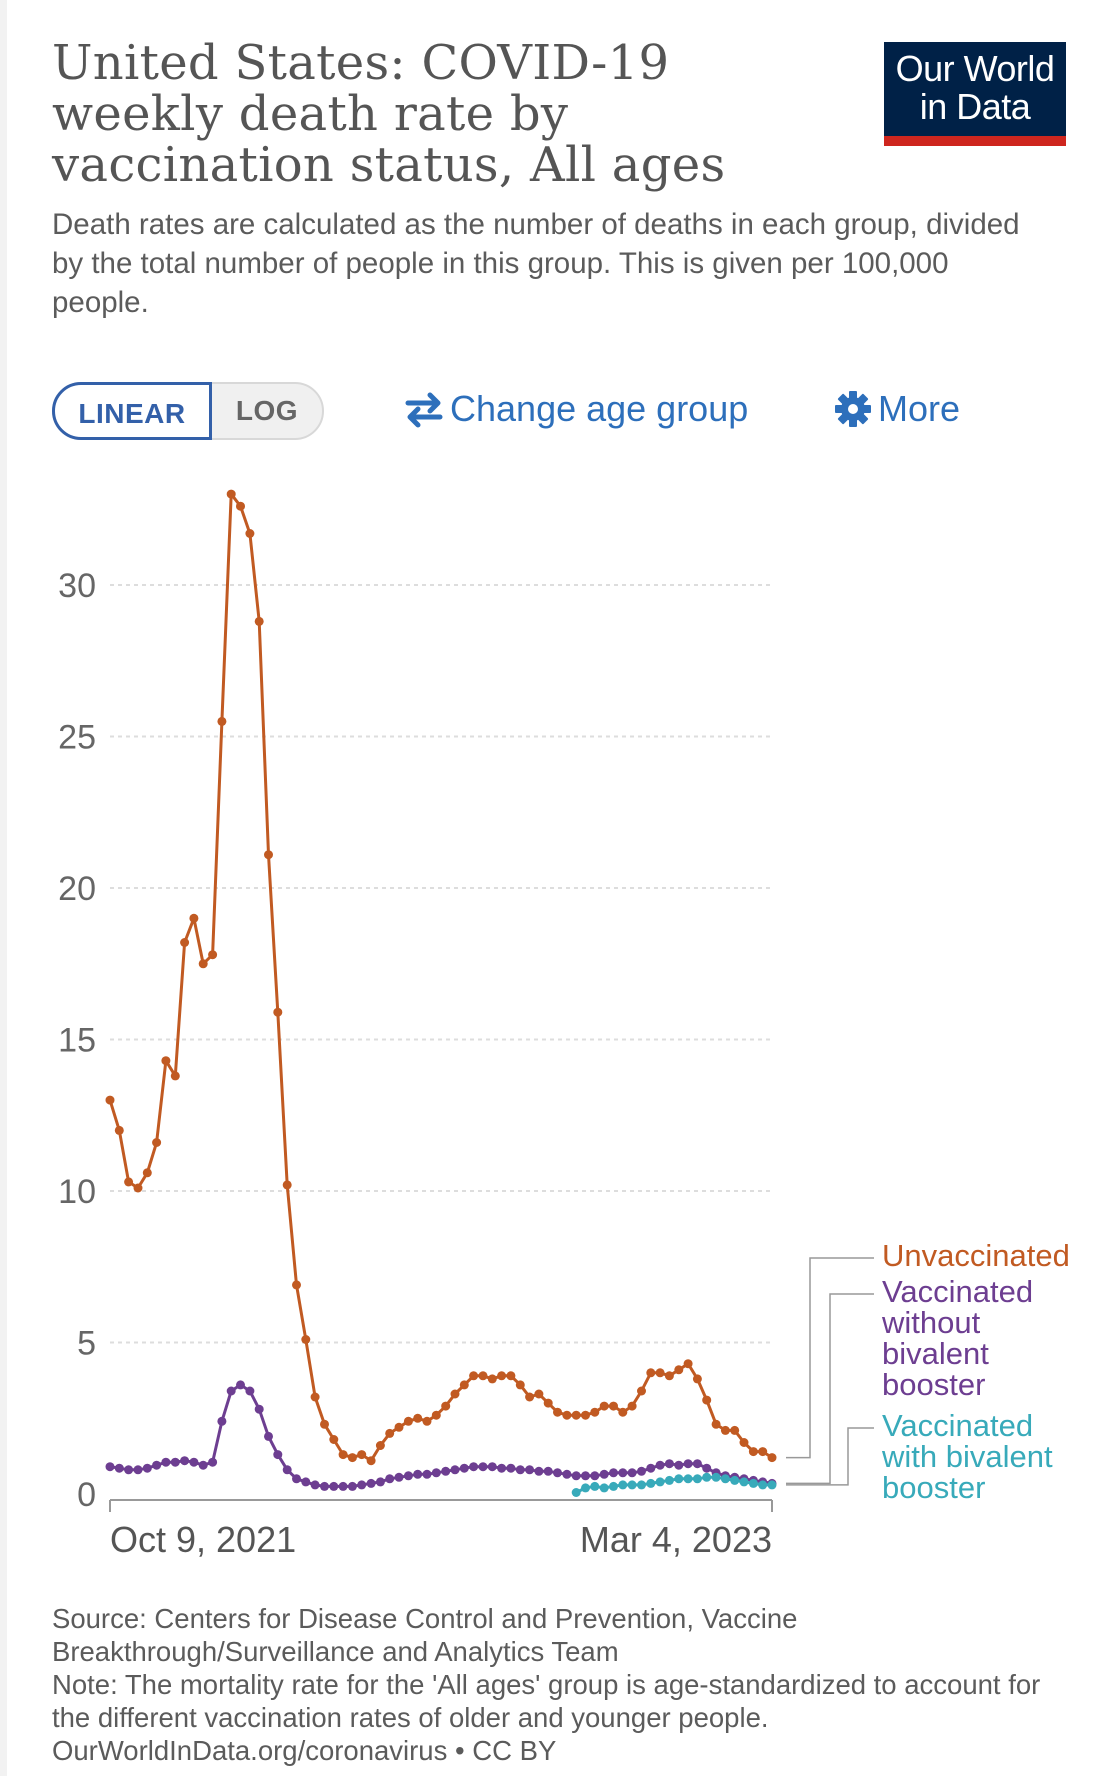 This screenshot has width=1118, height=1776. What do you see at coordinates (976, 1255) in the screenshot?
I see `series-label-line: Unvaccinated` at bounding box center [976, 1255].